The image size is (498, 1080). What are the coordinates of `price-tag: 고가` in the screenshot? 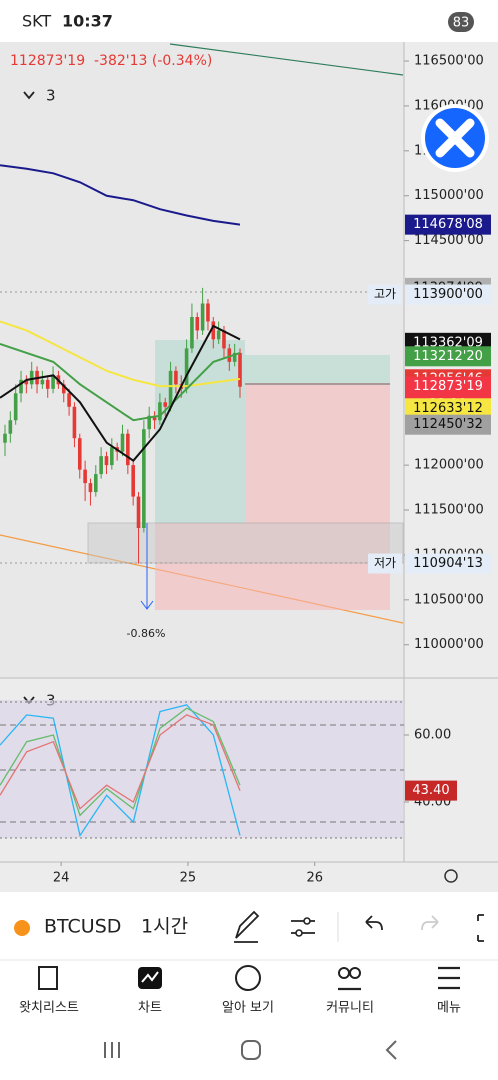 It's located at (385, 294).